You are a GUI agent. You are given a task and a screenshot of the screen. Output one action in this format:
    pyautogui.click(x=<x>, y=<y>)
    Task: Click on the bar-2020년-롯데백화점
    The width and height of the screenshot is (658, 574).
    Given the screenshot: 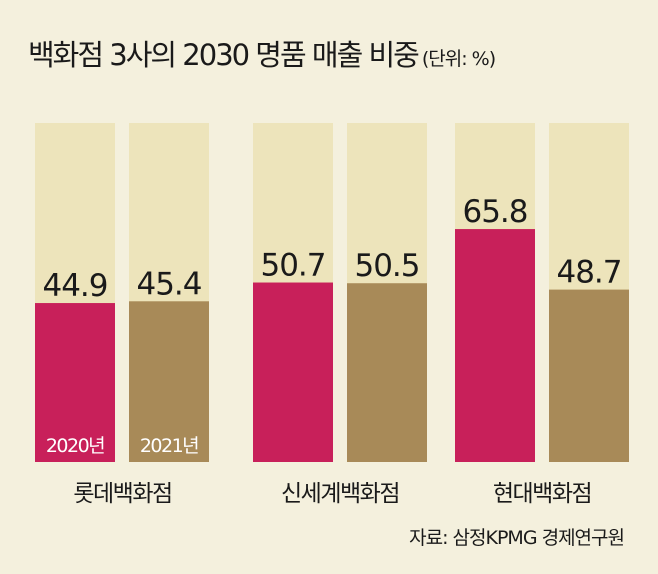 What is the action you would take?
    pyautogui.click(x=75, y=382)
    